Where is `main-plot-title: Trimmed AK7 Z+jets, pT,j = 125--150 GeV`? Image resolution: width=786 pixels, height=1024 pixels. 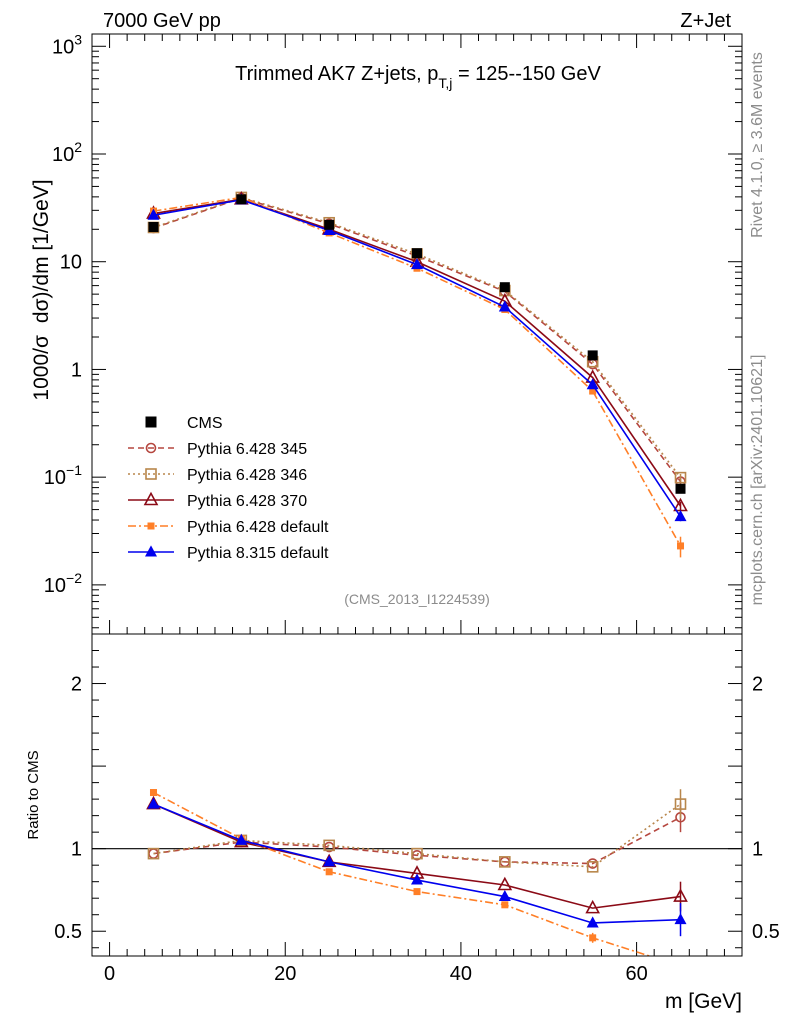 main-plot-title: Trimmed AK7 Z+jets, pT,j = 125--150 GeV is located at coordinates (418, 77).